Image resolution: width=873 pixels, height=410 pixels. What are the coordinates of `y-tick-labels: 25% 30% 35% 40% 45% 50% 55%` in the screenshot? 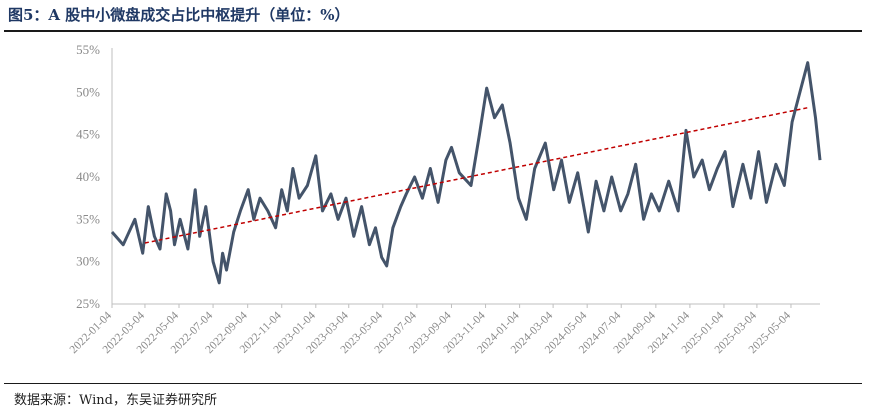 It's located at (88, 176).